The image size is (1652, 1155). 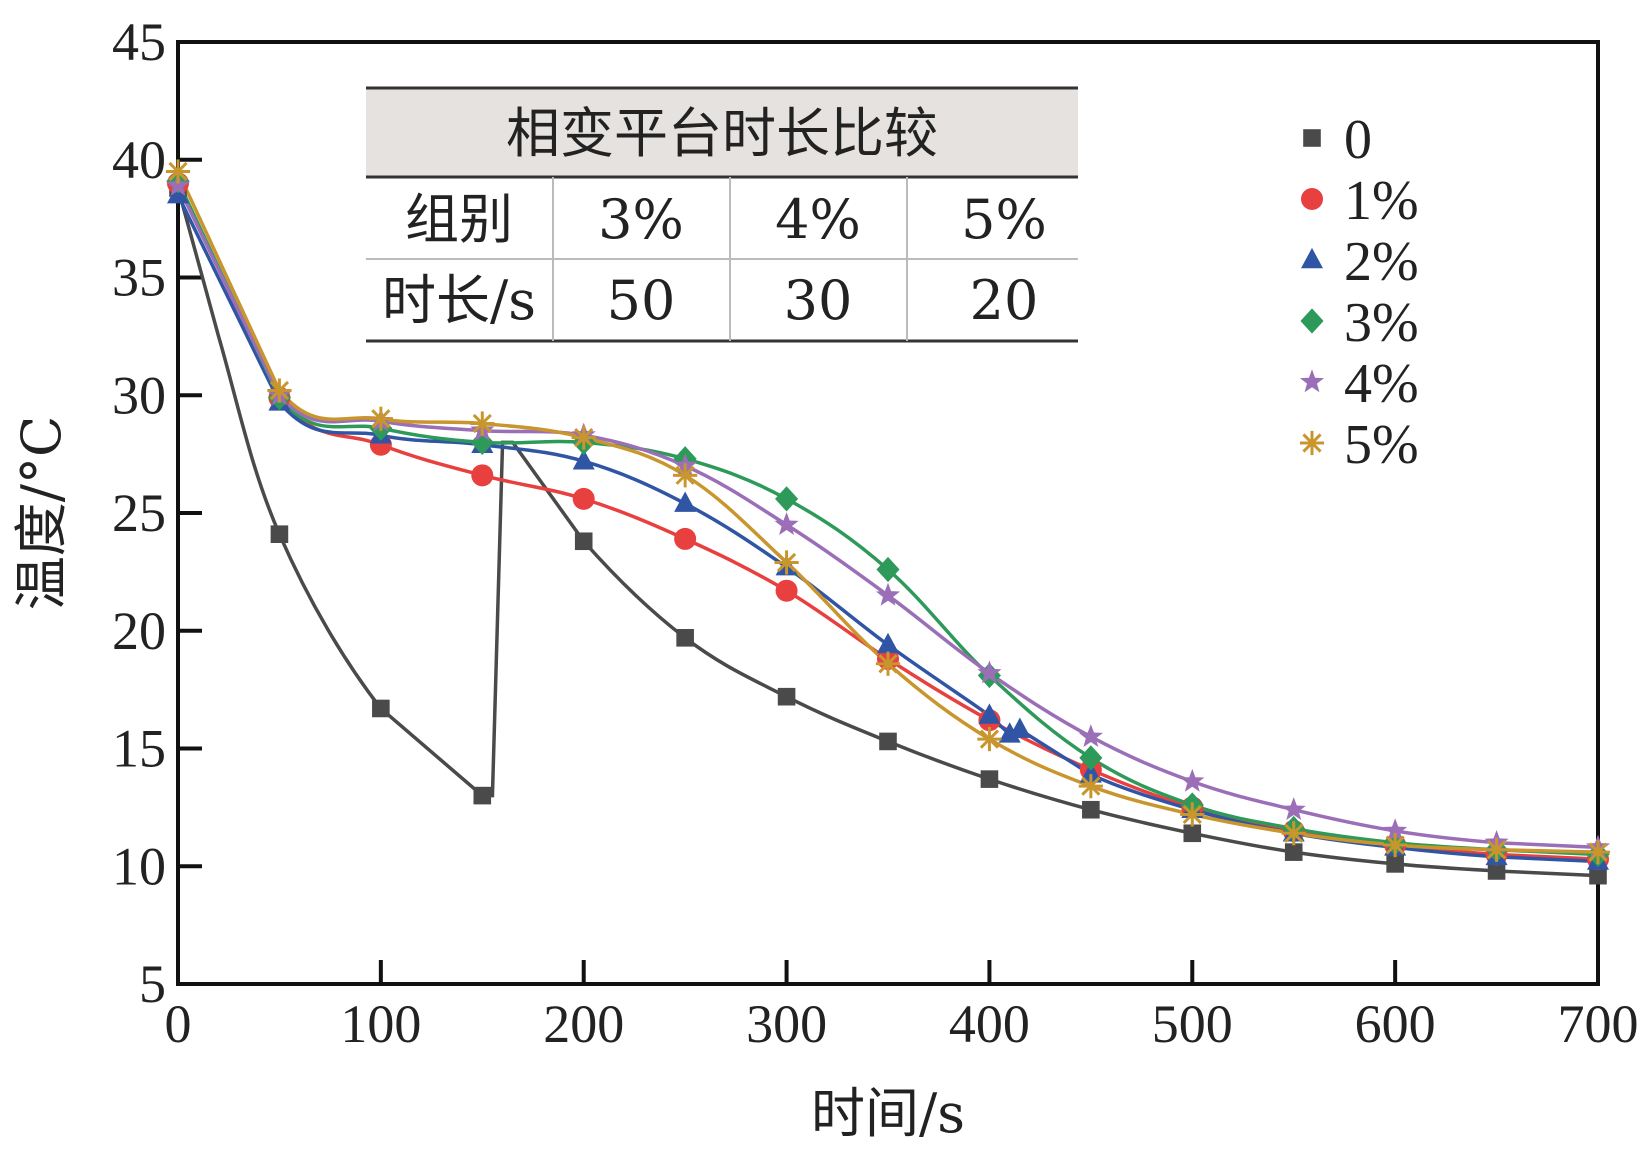 I want to click on x-tick-label: 700, so click(x=1598, y=1024).